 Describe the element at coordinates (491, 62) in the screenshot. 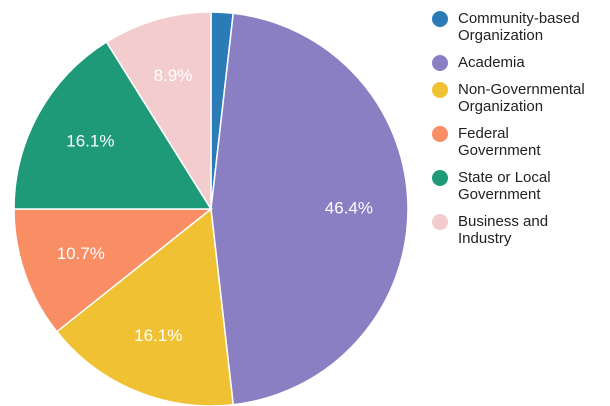

I see `legend-label: Academia` at that location.